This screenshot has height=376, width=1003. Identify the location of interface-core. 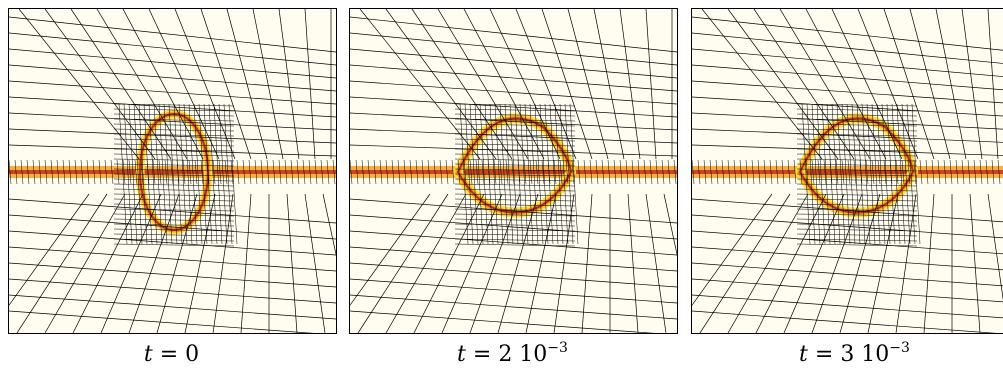
(172, 172).